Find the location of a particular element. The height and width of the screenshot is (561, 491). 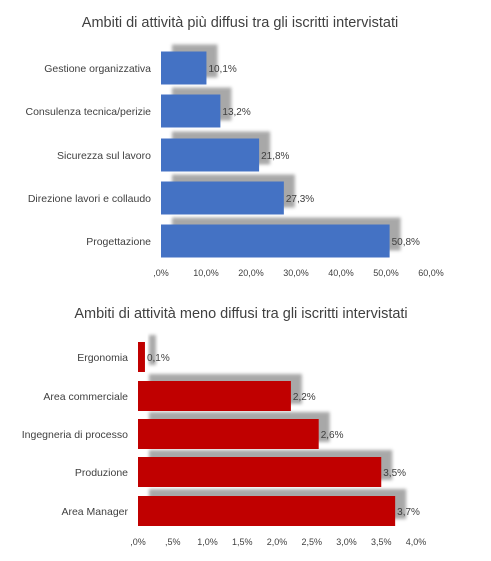

category-label: Gestione organizzativa is located at coordinates (97, 69).